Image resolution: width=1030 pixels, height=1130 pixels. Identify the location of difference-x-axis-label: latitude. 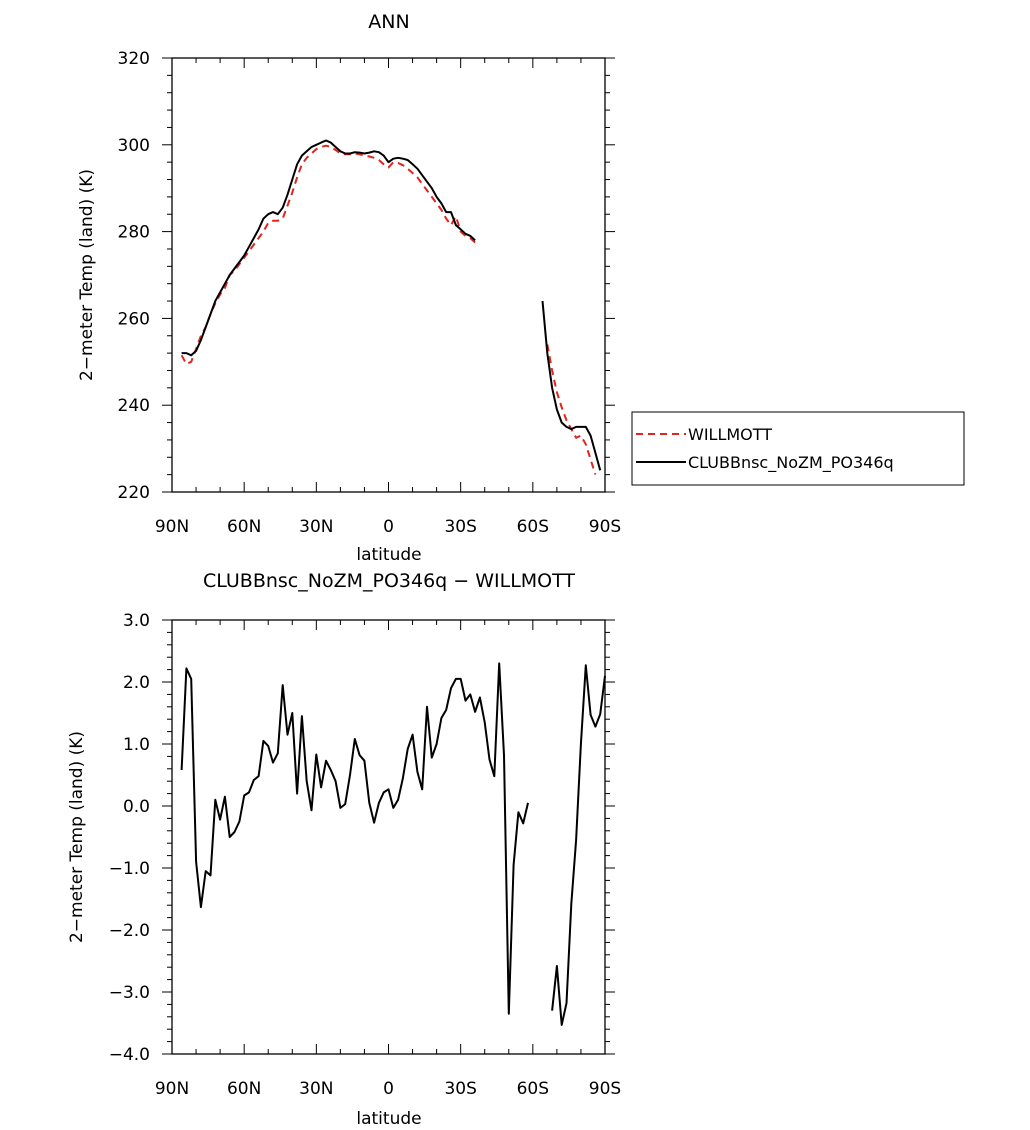
(388, 1119).